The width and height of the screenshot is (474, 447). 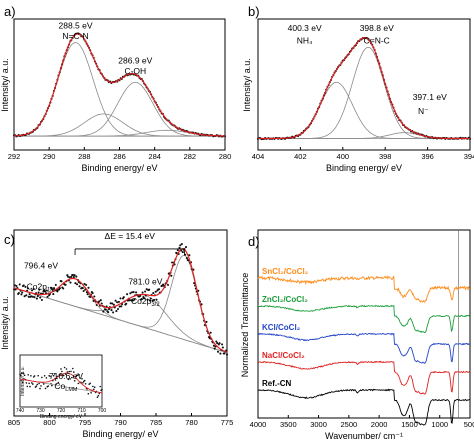 I want to click on ftir-series-line, so click(x=364, y=319).